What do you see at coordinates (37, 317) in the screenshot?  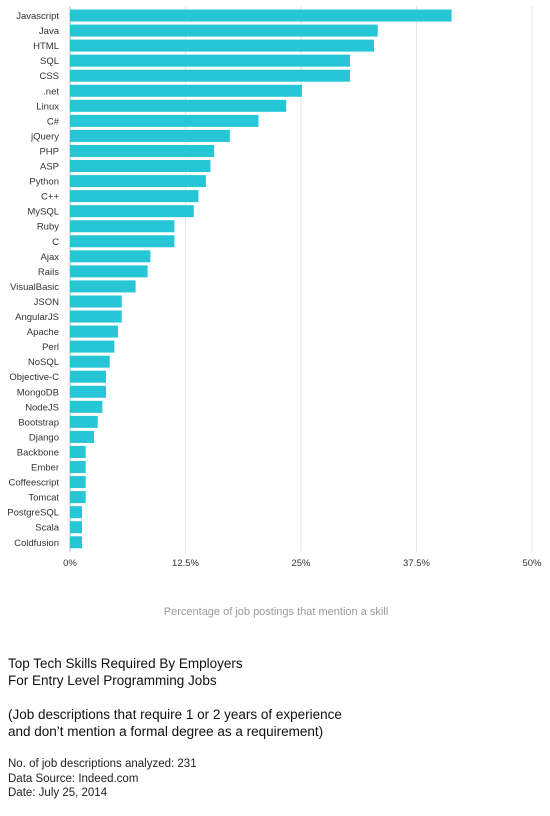 I see `category-label: AngularJS` at bounding box center [37, 317].